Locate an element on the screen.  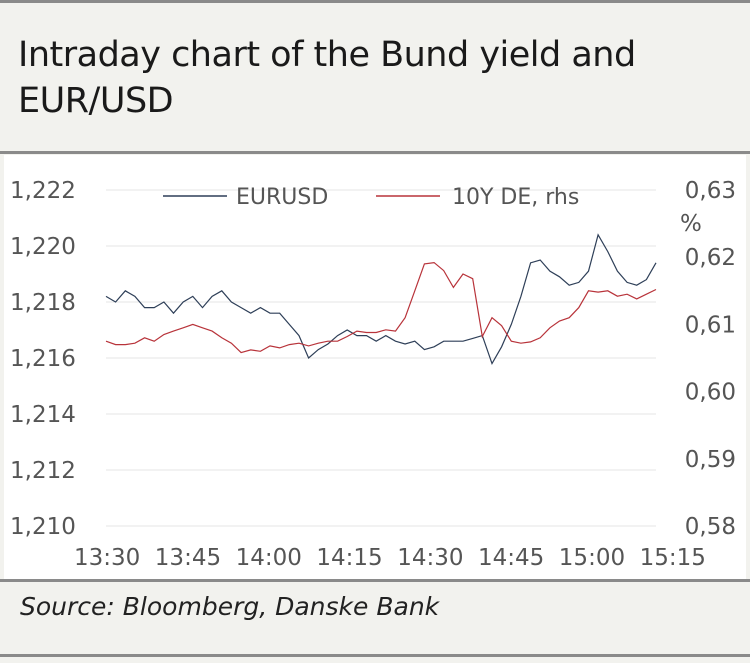
x-axis-tick-label: 14:00 is located at coordinates (269, 558).